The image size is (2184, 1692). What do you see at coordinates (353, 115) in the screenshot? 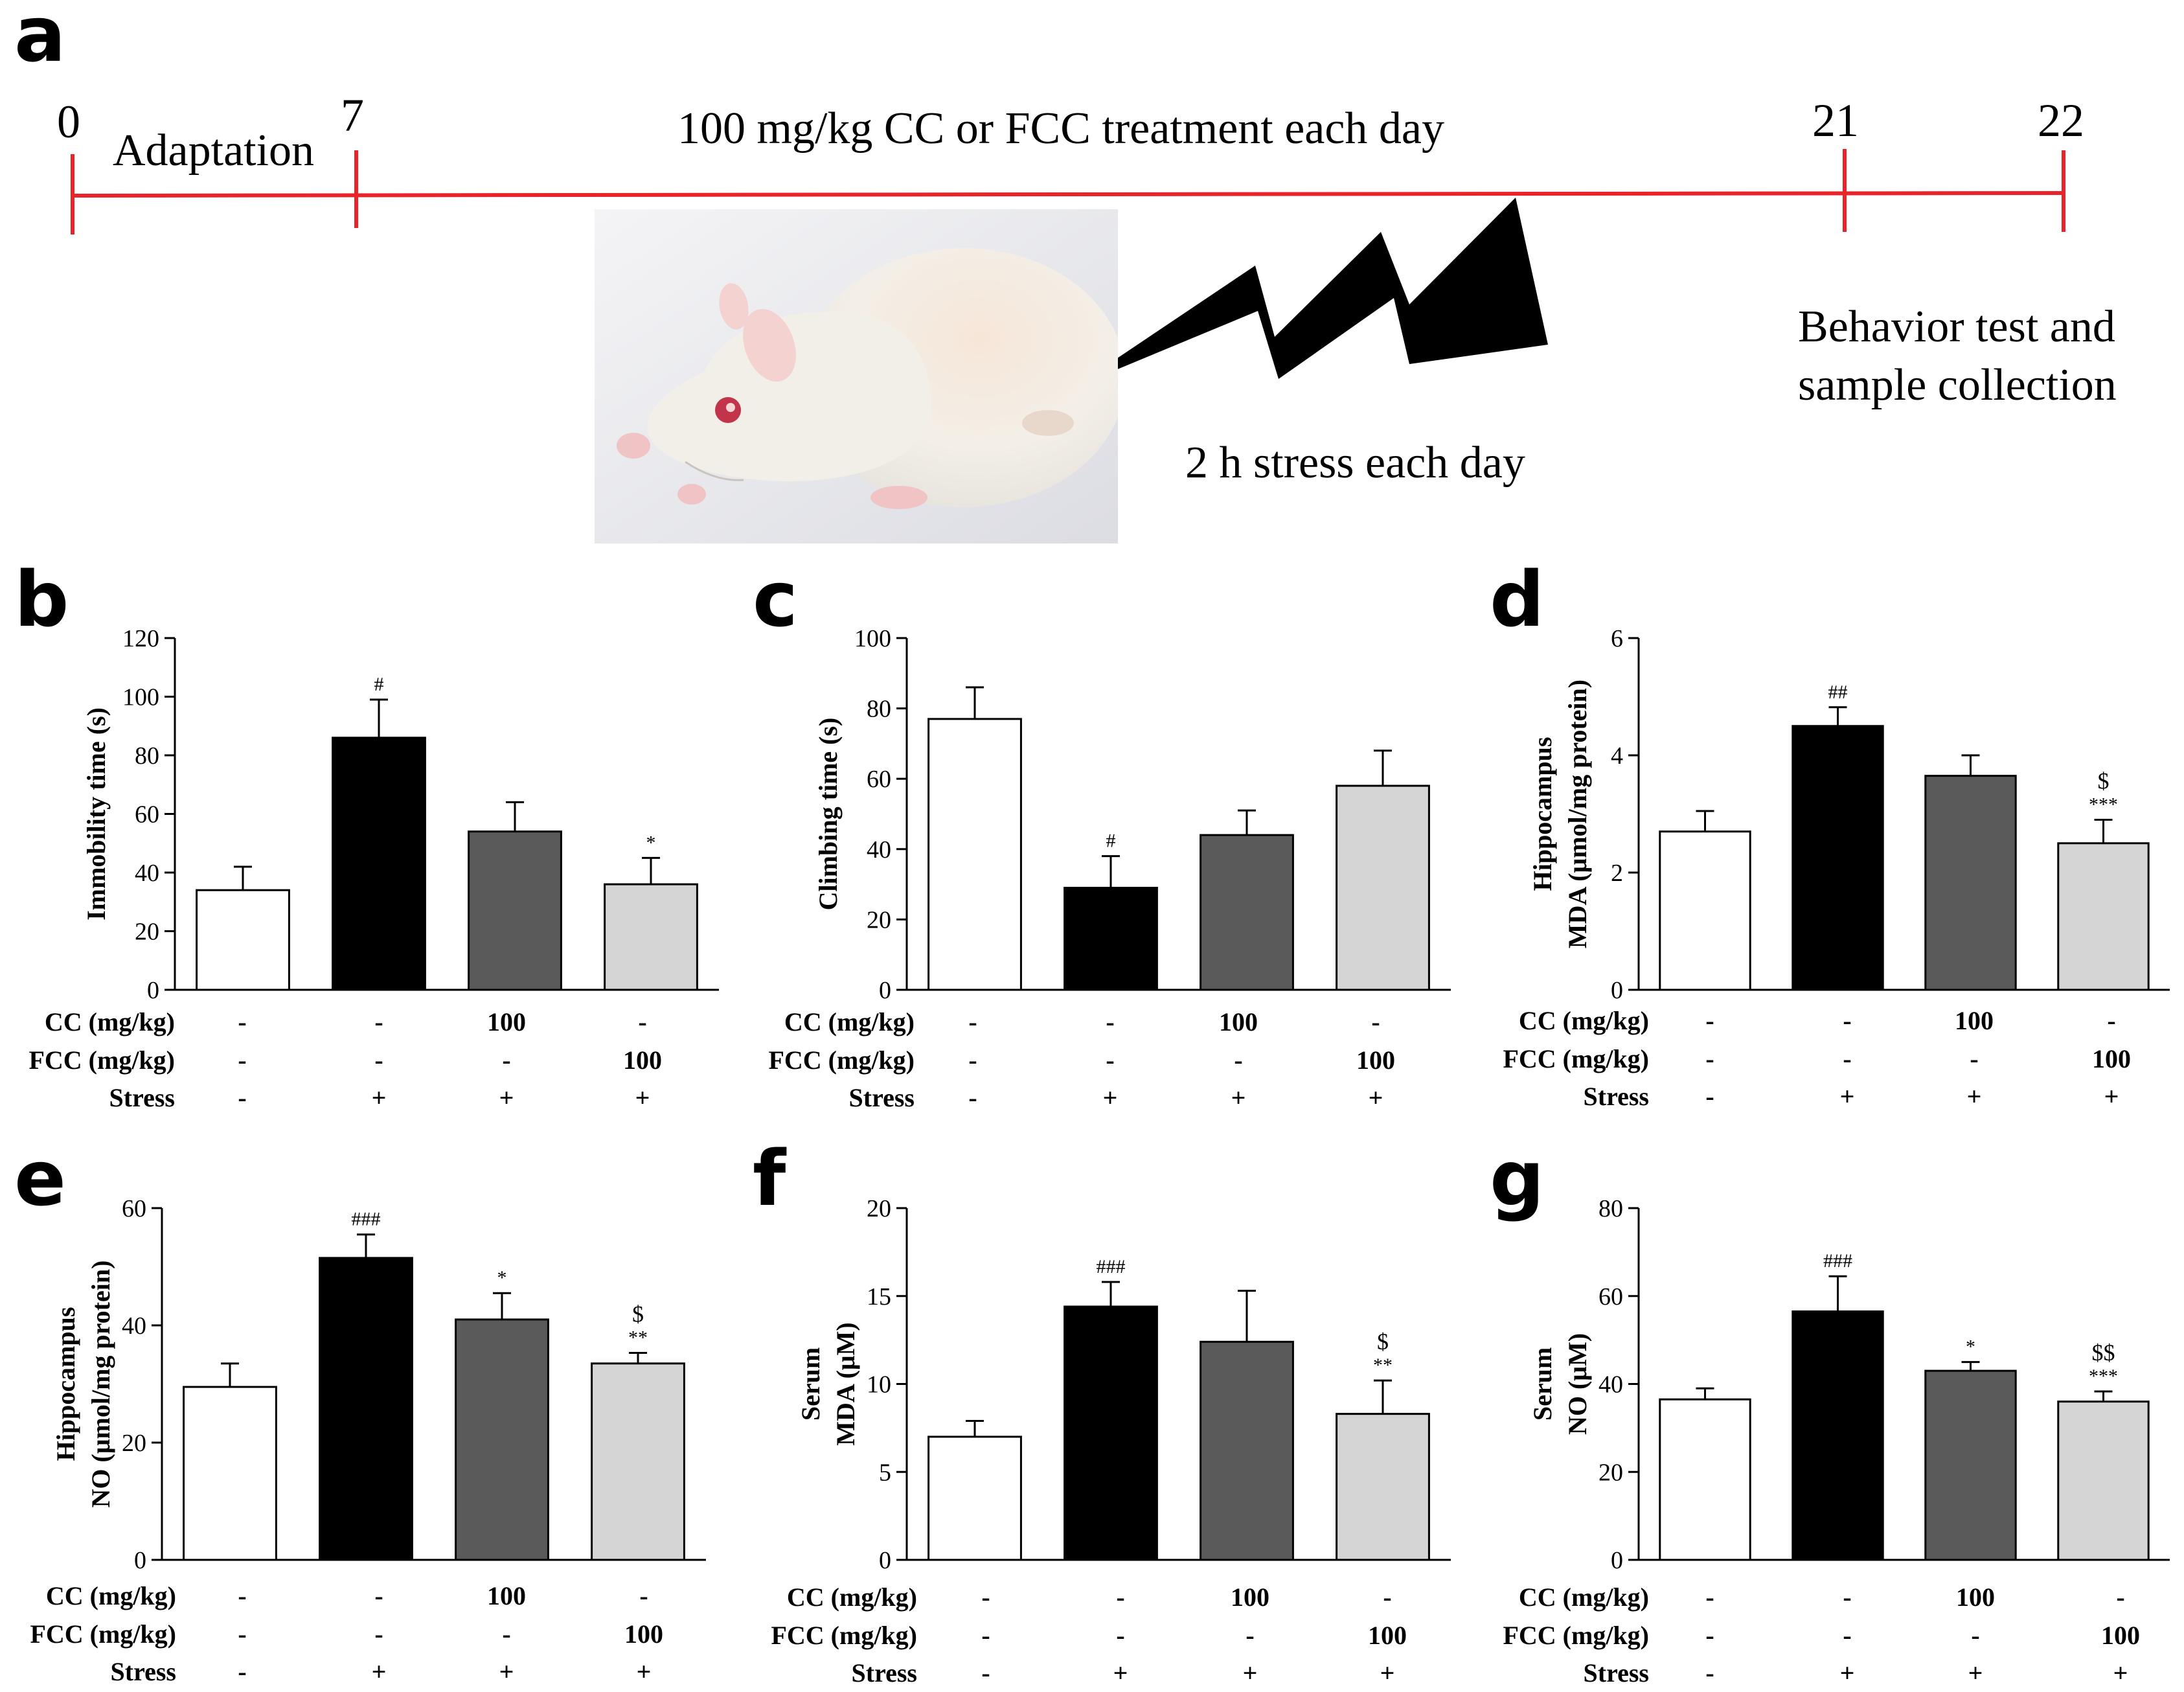
I see `timeline-day-7: 7` at bounding box center [353, 115].